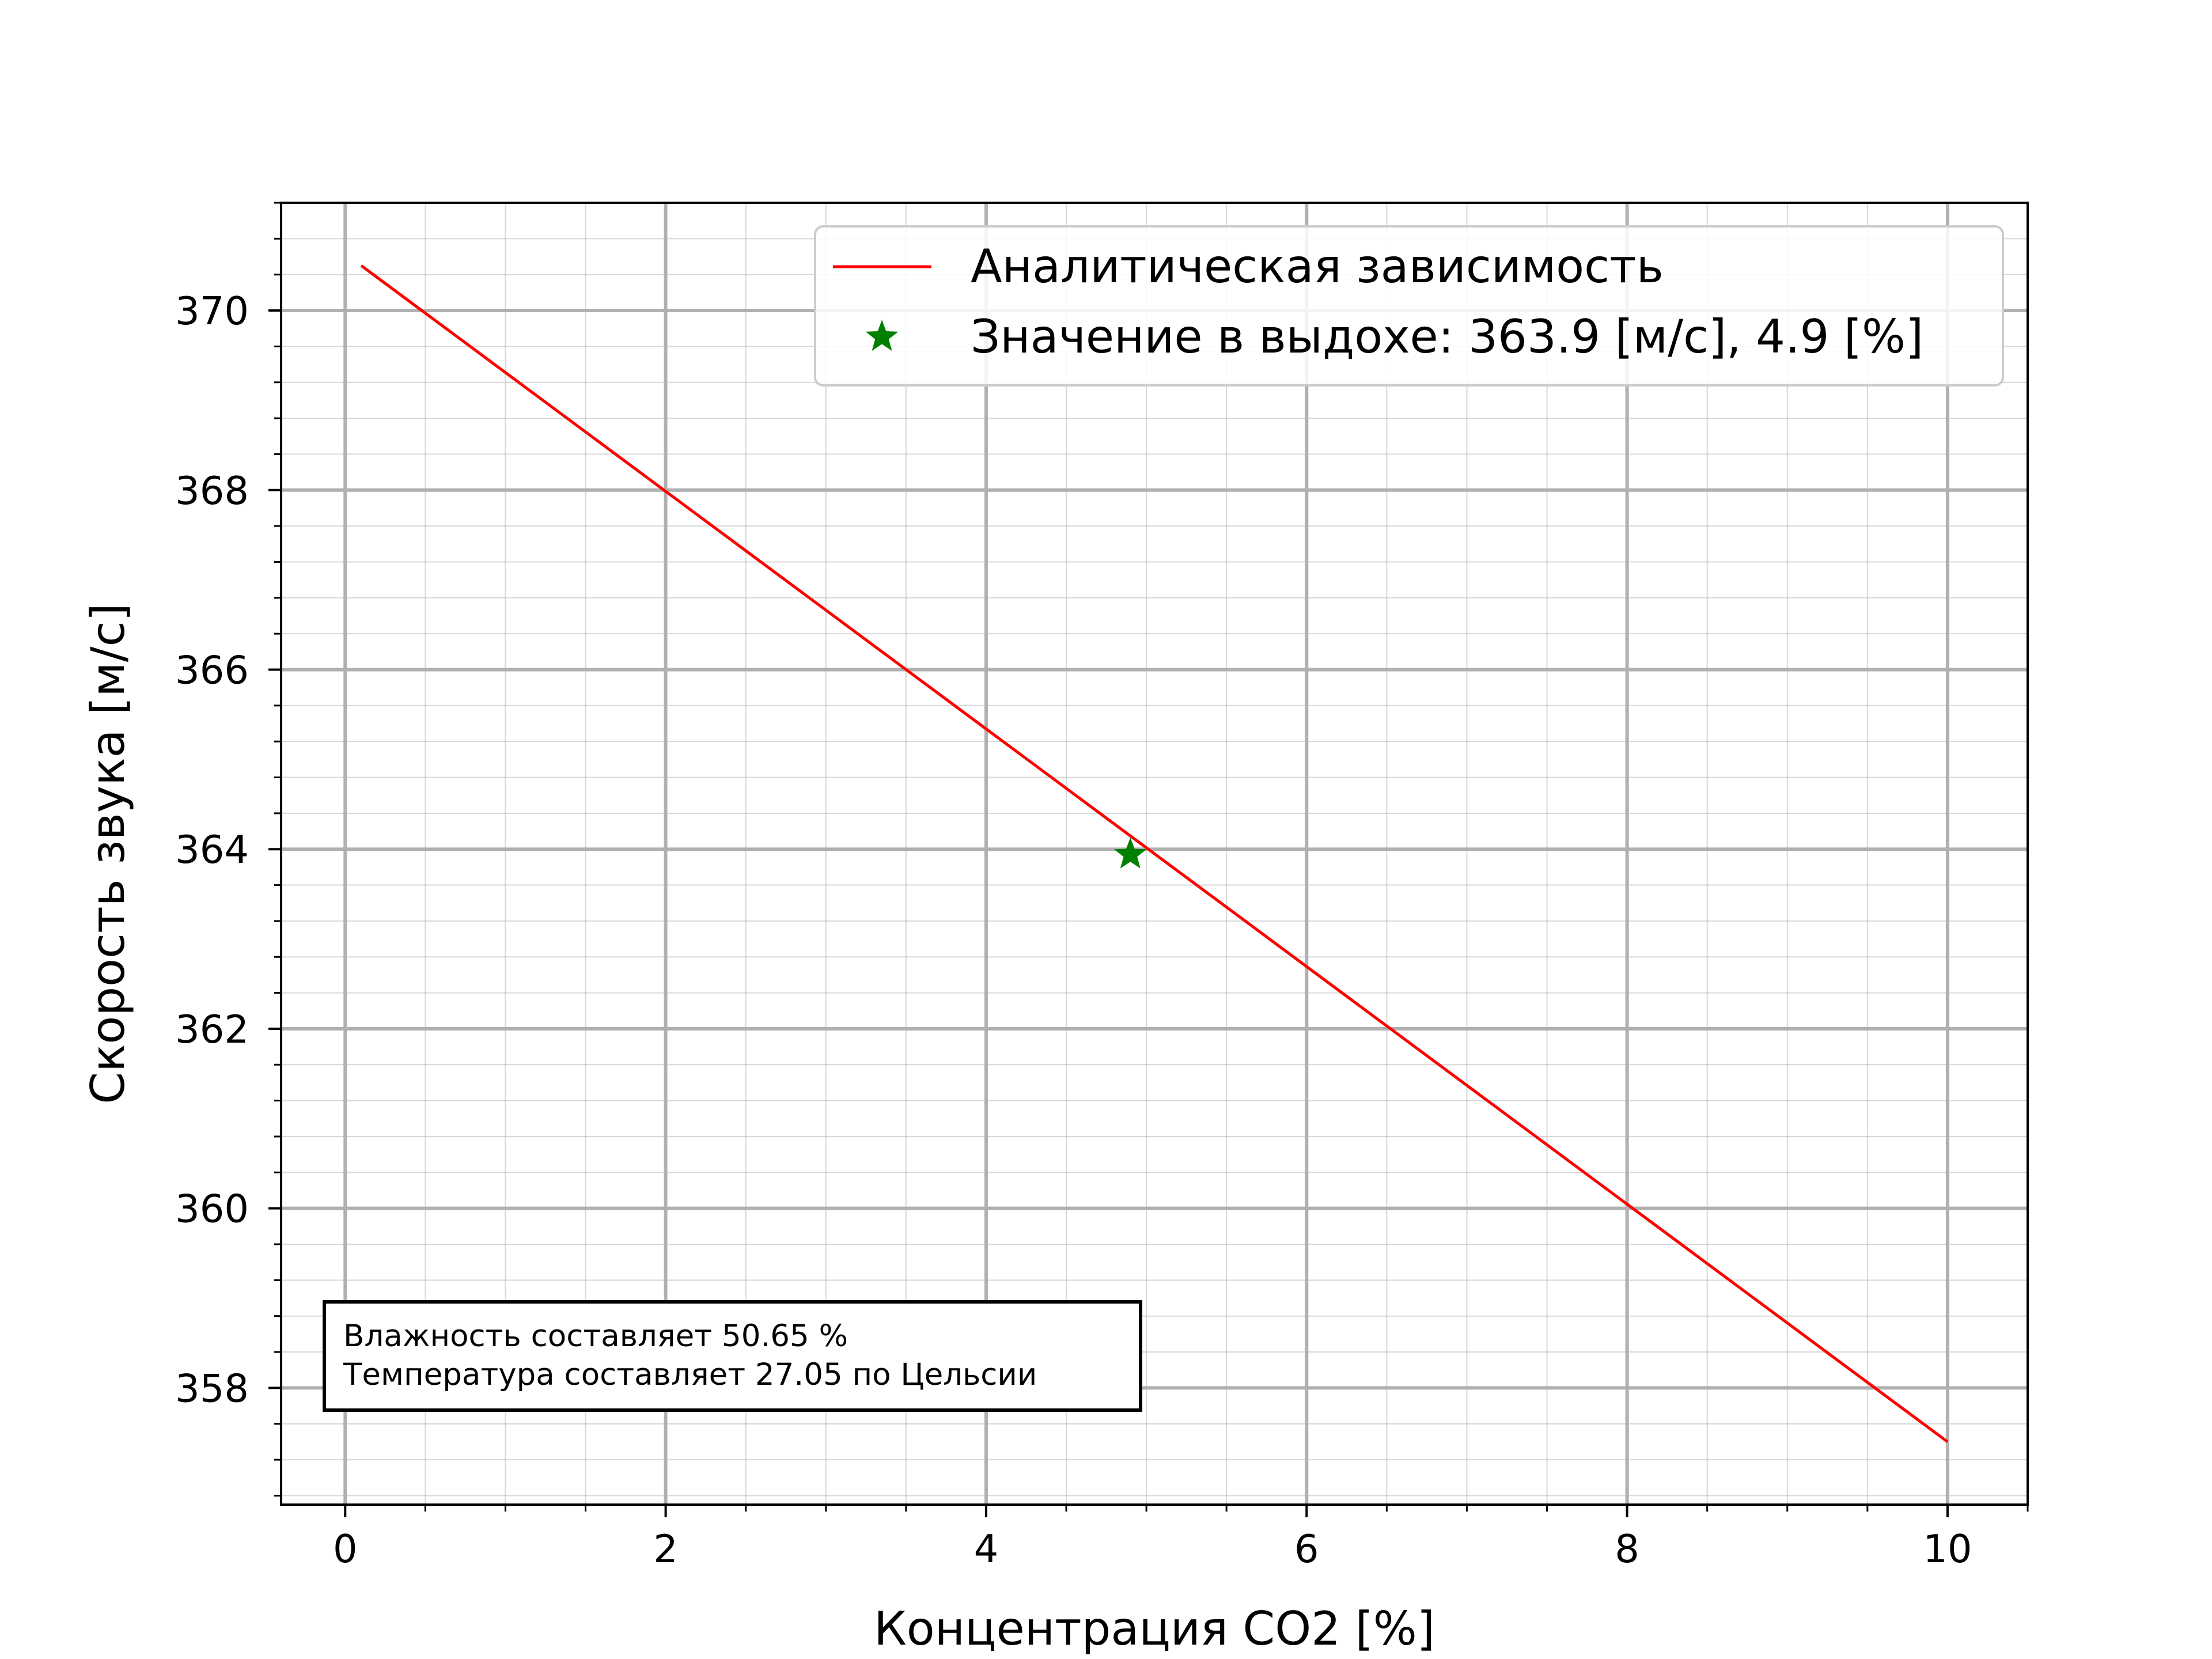 The width and height of the screenshot is (2212, 1659). I want to click on legend-label-line: Аналитическая зависимость, so click(1317, 266).